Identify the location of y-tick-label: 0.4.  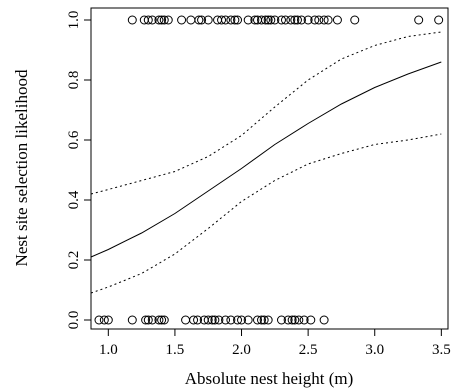
(74, 199).